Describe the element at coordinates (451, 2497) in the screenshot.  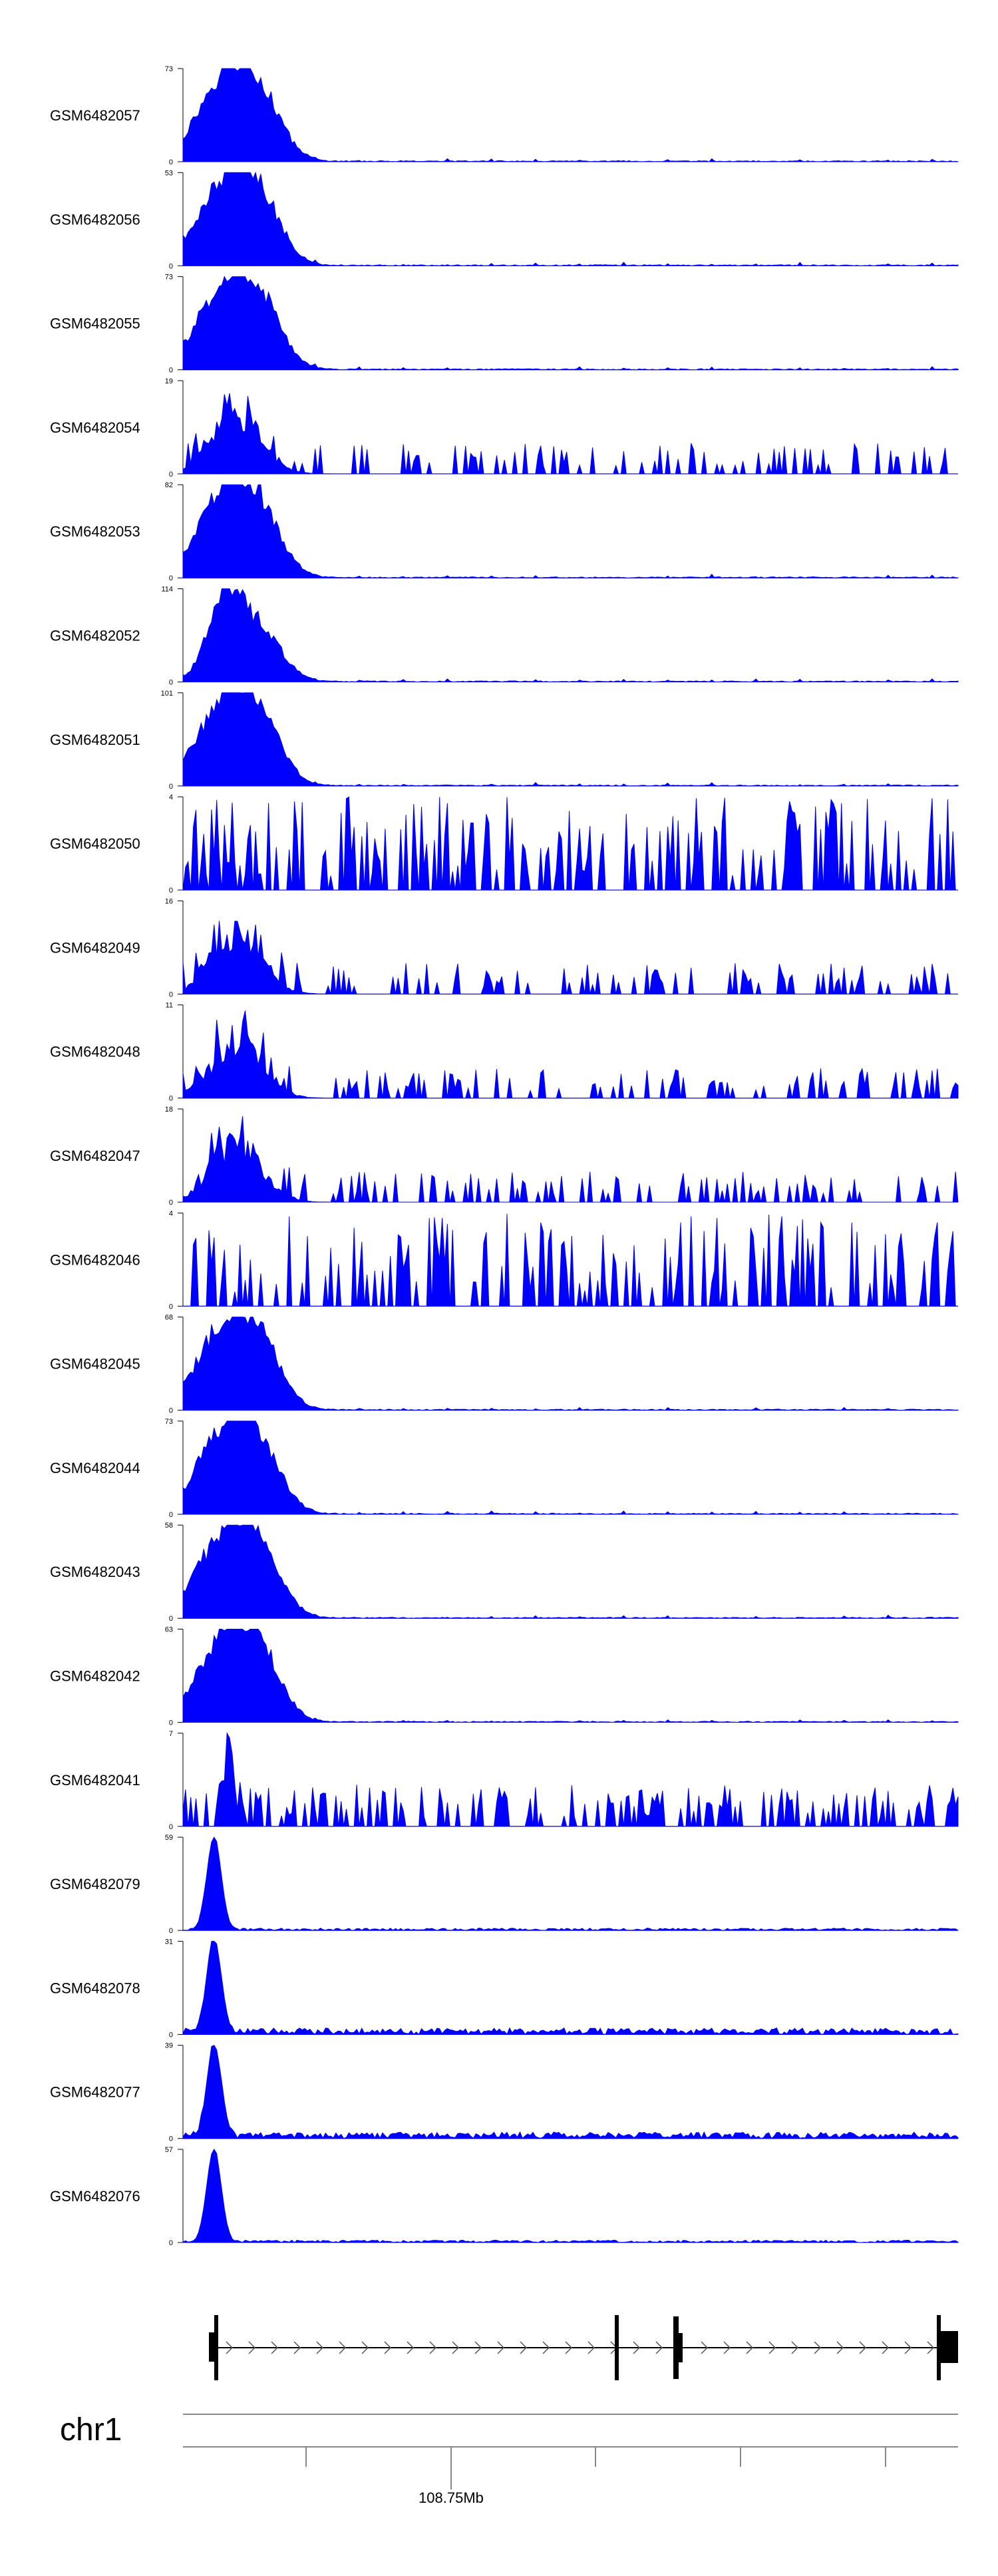
I see `axis-coordinate-label: 108.75Mb` at that location.